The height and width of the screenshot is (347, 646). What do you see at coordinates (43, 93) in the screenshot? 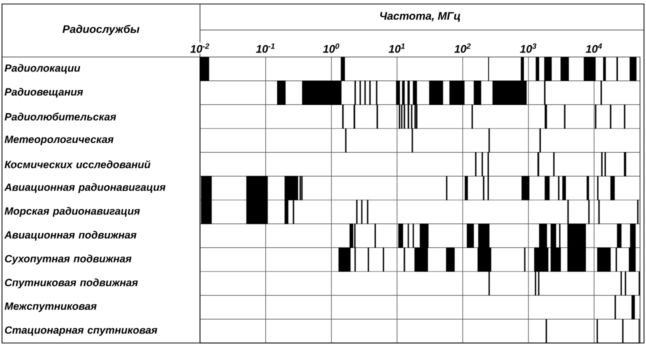
I see `y-tick-label: Радиовещания` at bounding box center [43, 93].